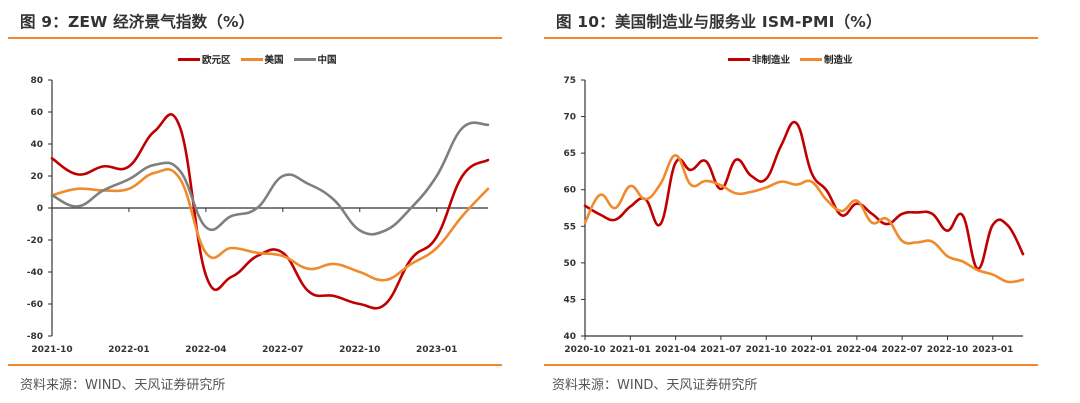  Describe the element at coordinates (35, 305) in the screenshot. I see `y-tick-label: -60` at that location.